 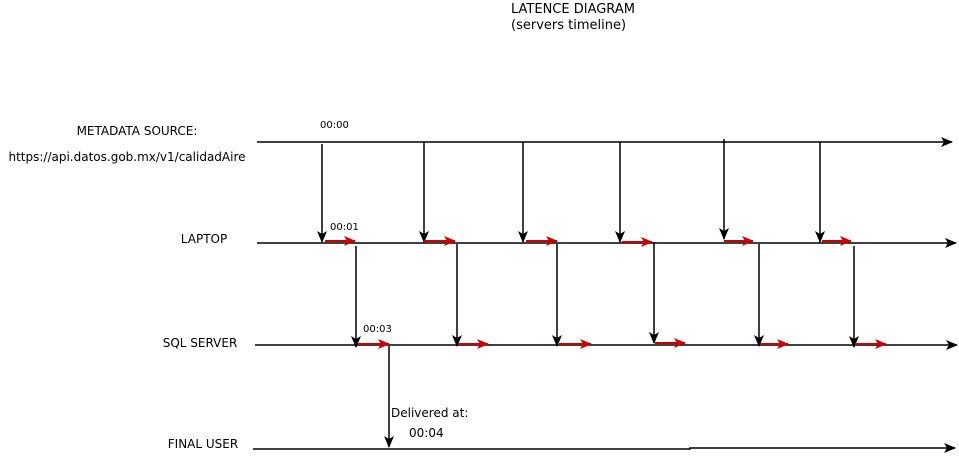 What do you see at coordinates (203, 444) in the screenshot?
I see `lane-label-final-user: FINAL USER` at bounding box center [203, 444].